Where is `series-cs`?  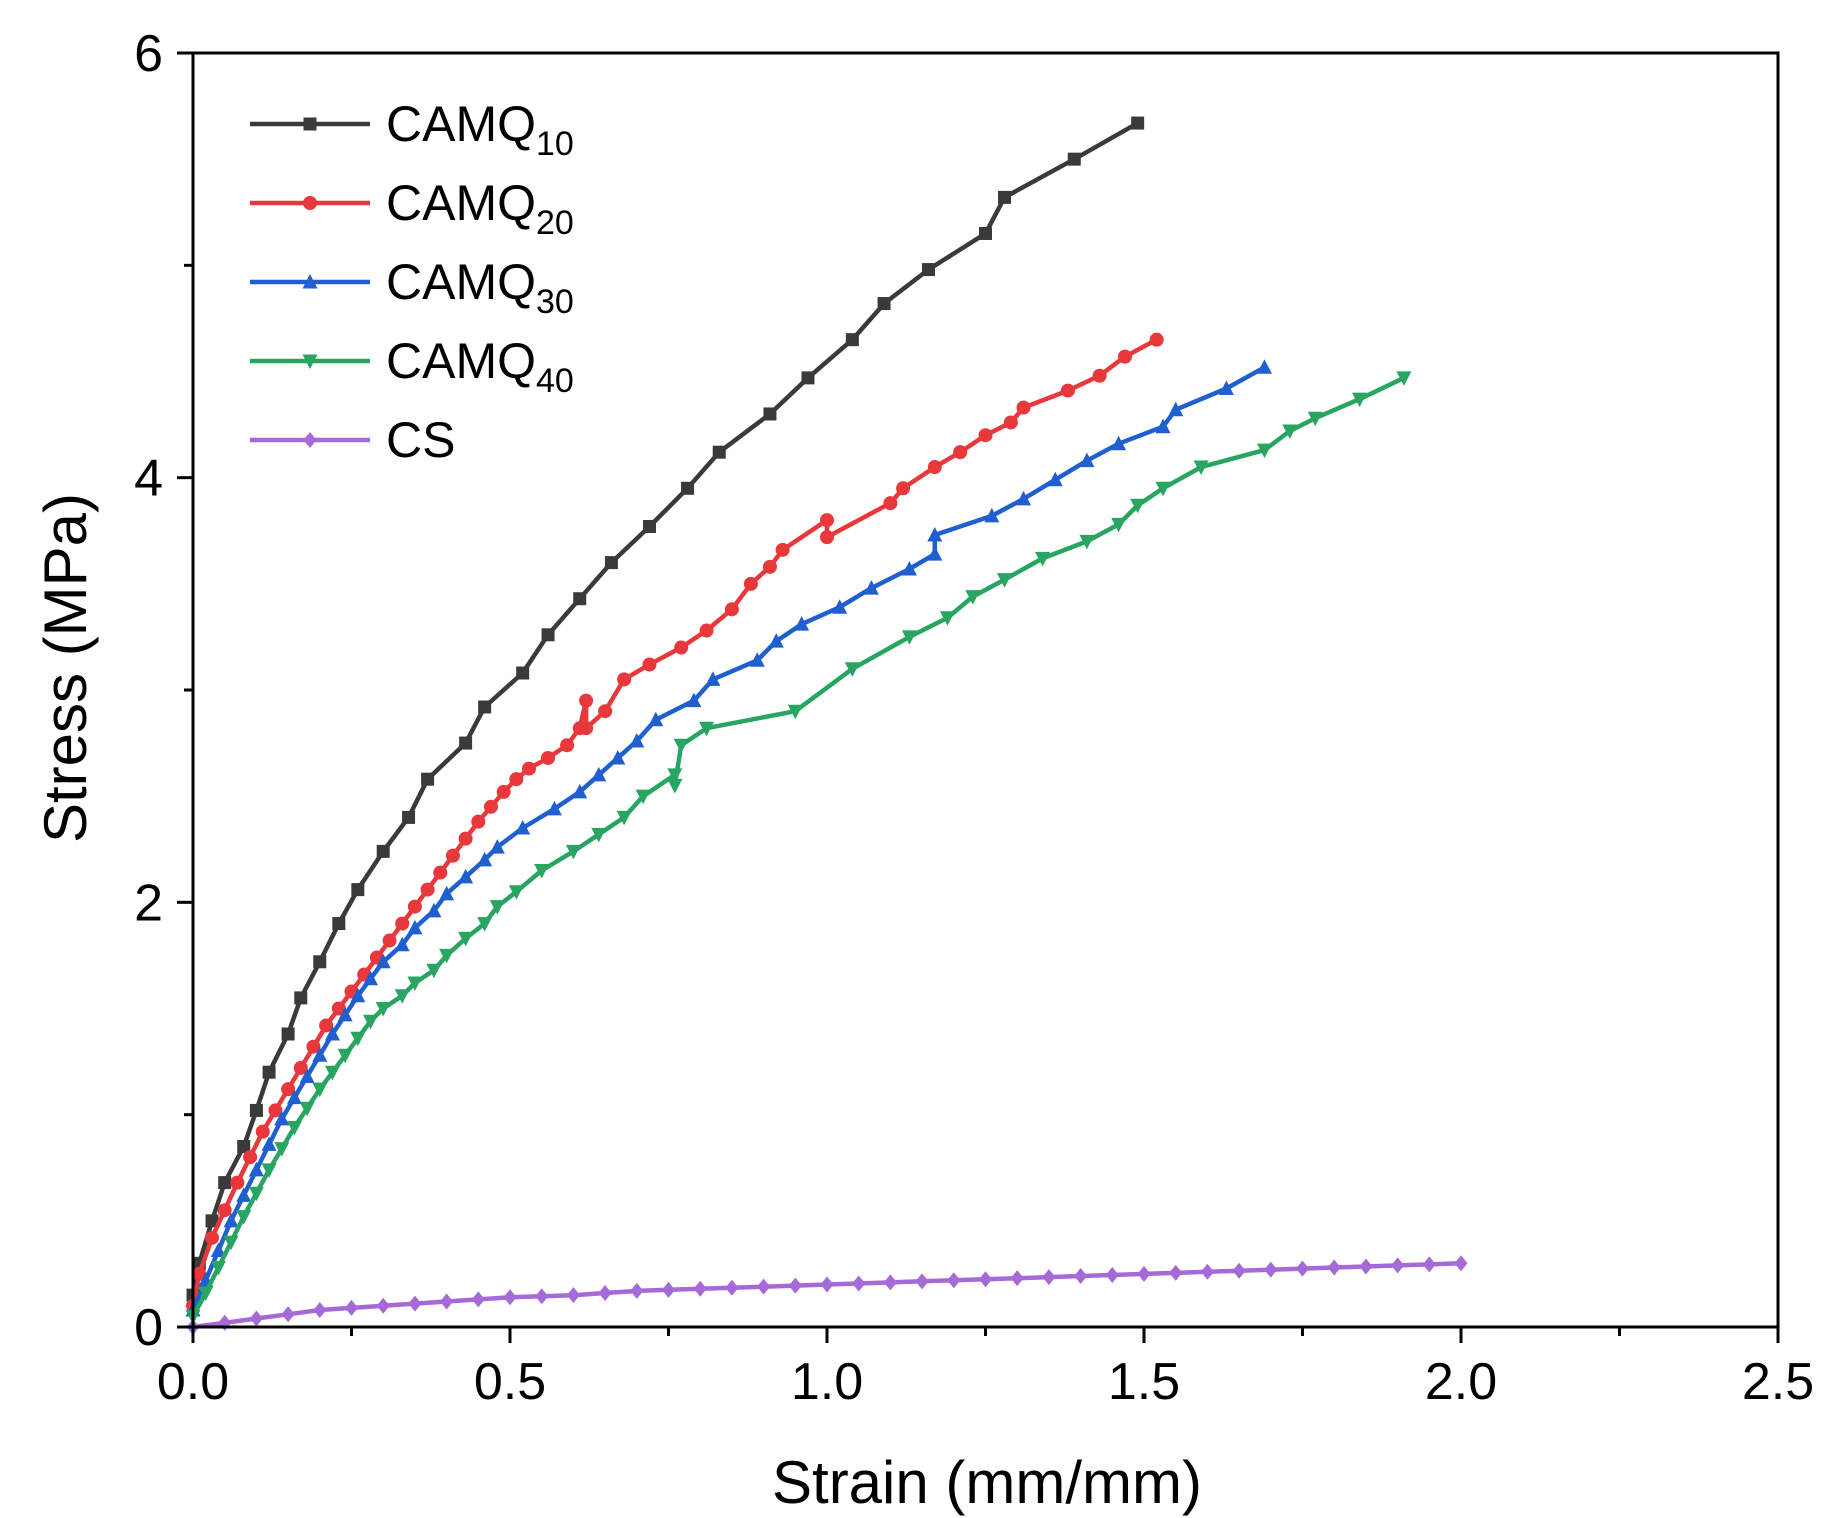 series-cs is located at coordinates (827, 1295).